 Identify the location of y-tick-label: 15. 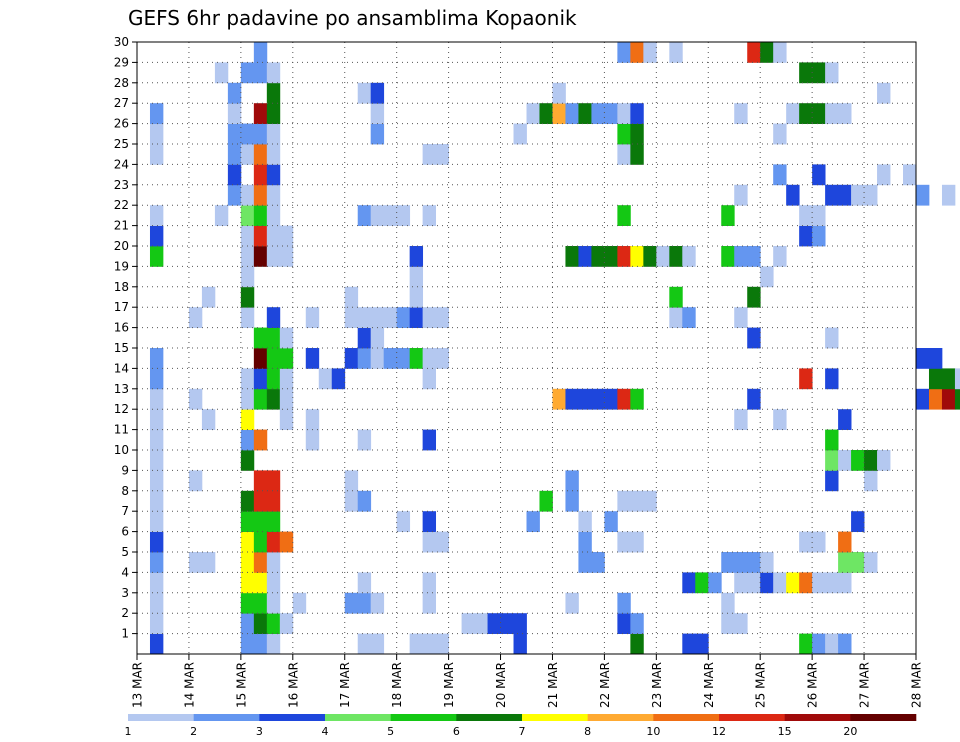
(121, 348).